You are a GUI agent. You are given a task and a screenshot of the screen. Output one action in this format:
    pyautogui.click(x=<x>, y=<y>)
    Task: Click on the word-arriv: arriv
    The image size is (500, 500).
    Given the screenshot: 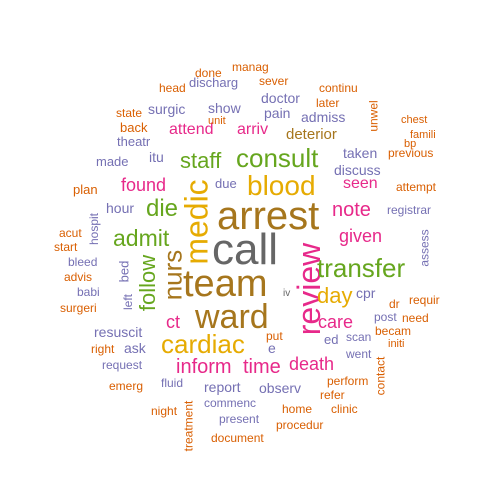 What is the action you would take?
    pyautogui.click(x=253, y=129)
    